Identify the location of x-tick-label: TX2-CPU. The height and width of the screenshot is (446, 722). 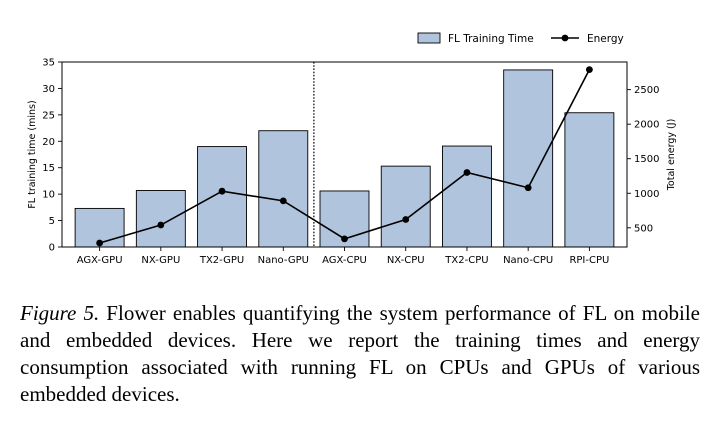
(466, 260).